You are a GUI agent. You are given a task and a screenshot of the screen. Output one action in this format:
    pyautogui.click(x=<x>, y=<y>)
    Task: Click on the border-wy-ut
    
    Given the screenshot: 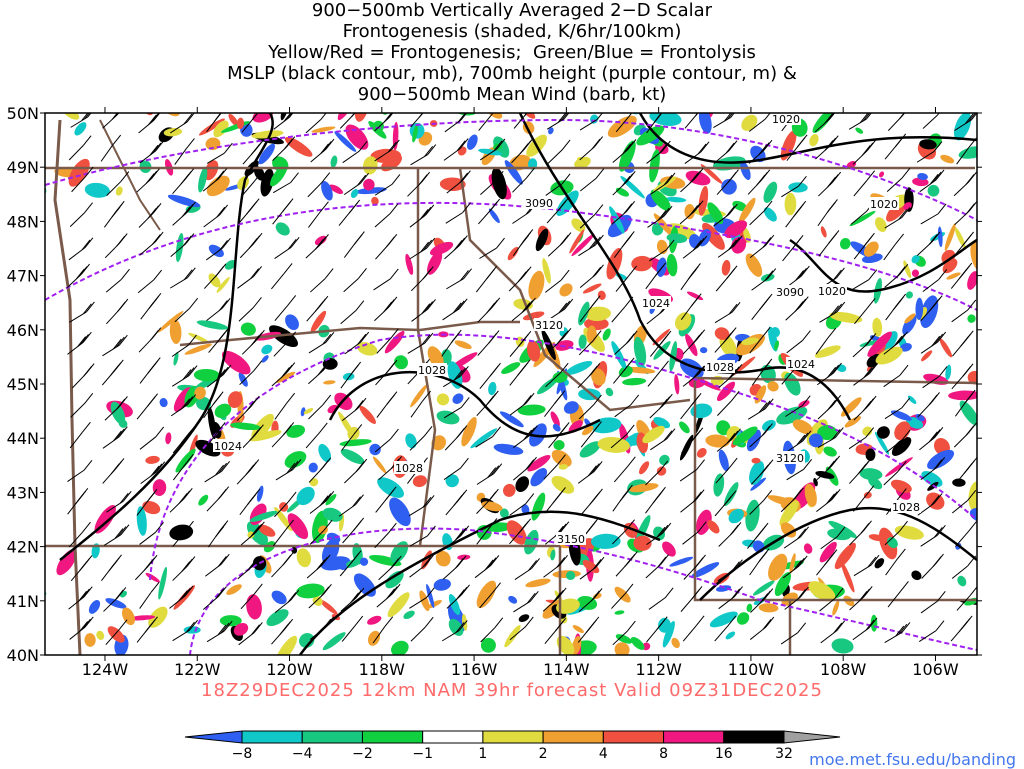 What is the action you would take?
    pyautogui.click(x=742, y=516)
    